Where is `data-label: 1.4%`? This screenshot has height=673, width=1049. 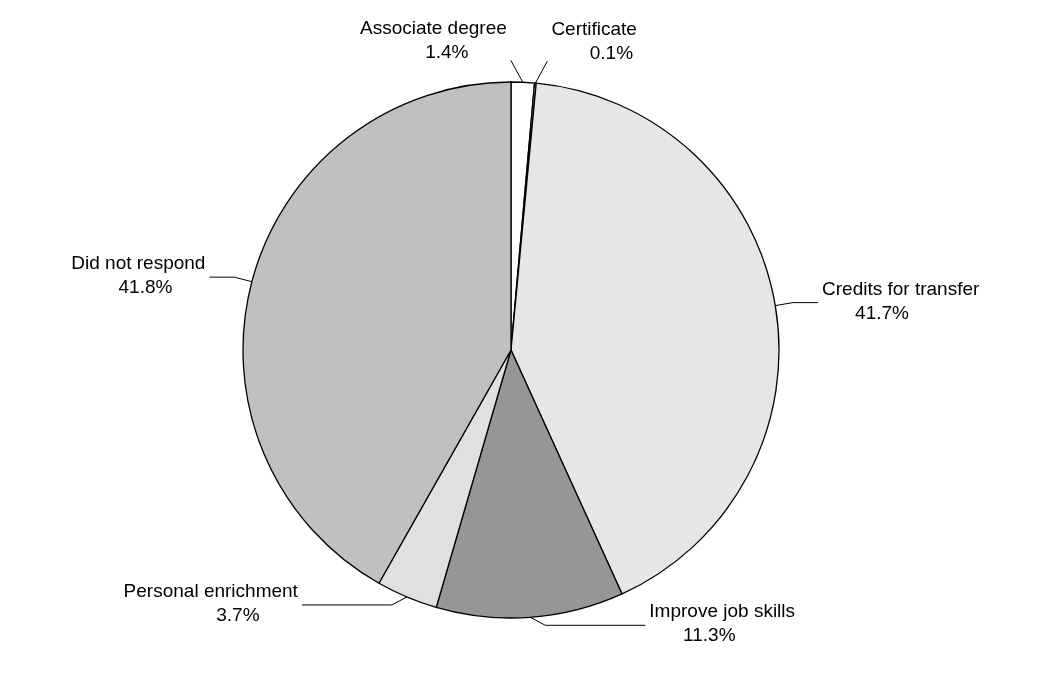
data-label: 1.4% is located at coordinates (447, 52).